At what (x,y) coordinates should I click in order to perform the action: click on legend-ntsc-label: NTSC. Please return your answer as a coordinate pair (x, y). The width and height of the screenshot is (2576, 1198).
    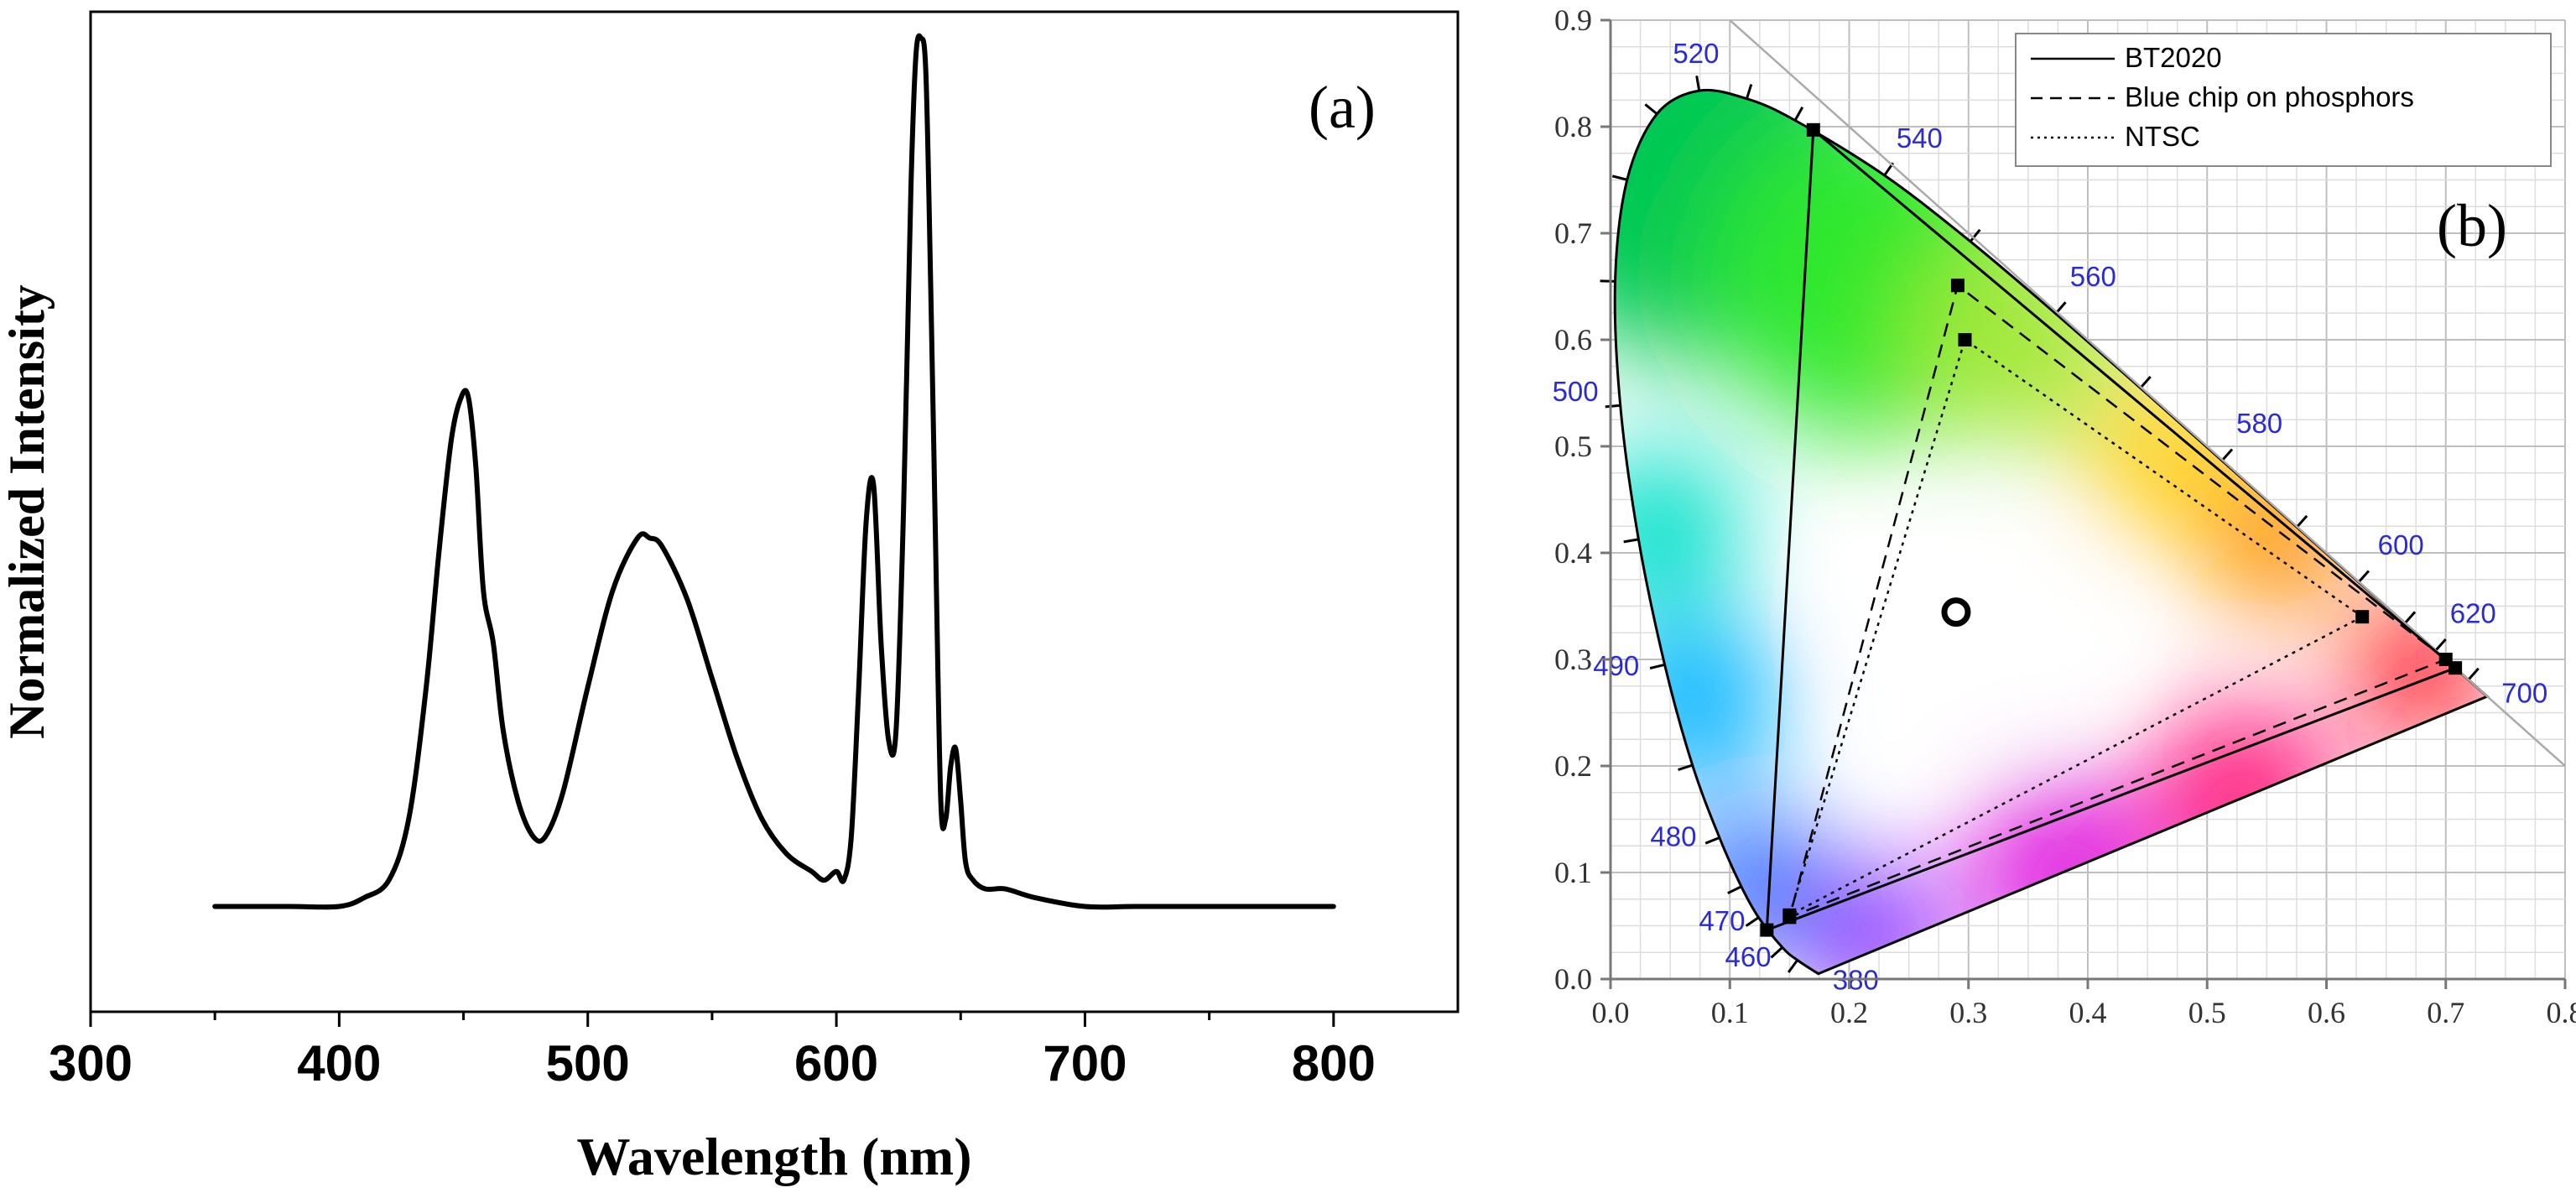
    Looking at the image, I should click on (2162, 136).